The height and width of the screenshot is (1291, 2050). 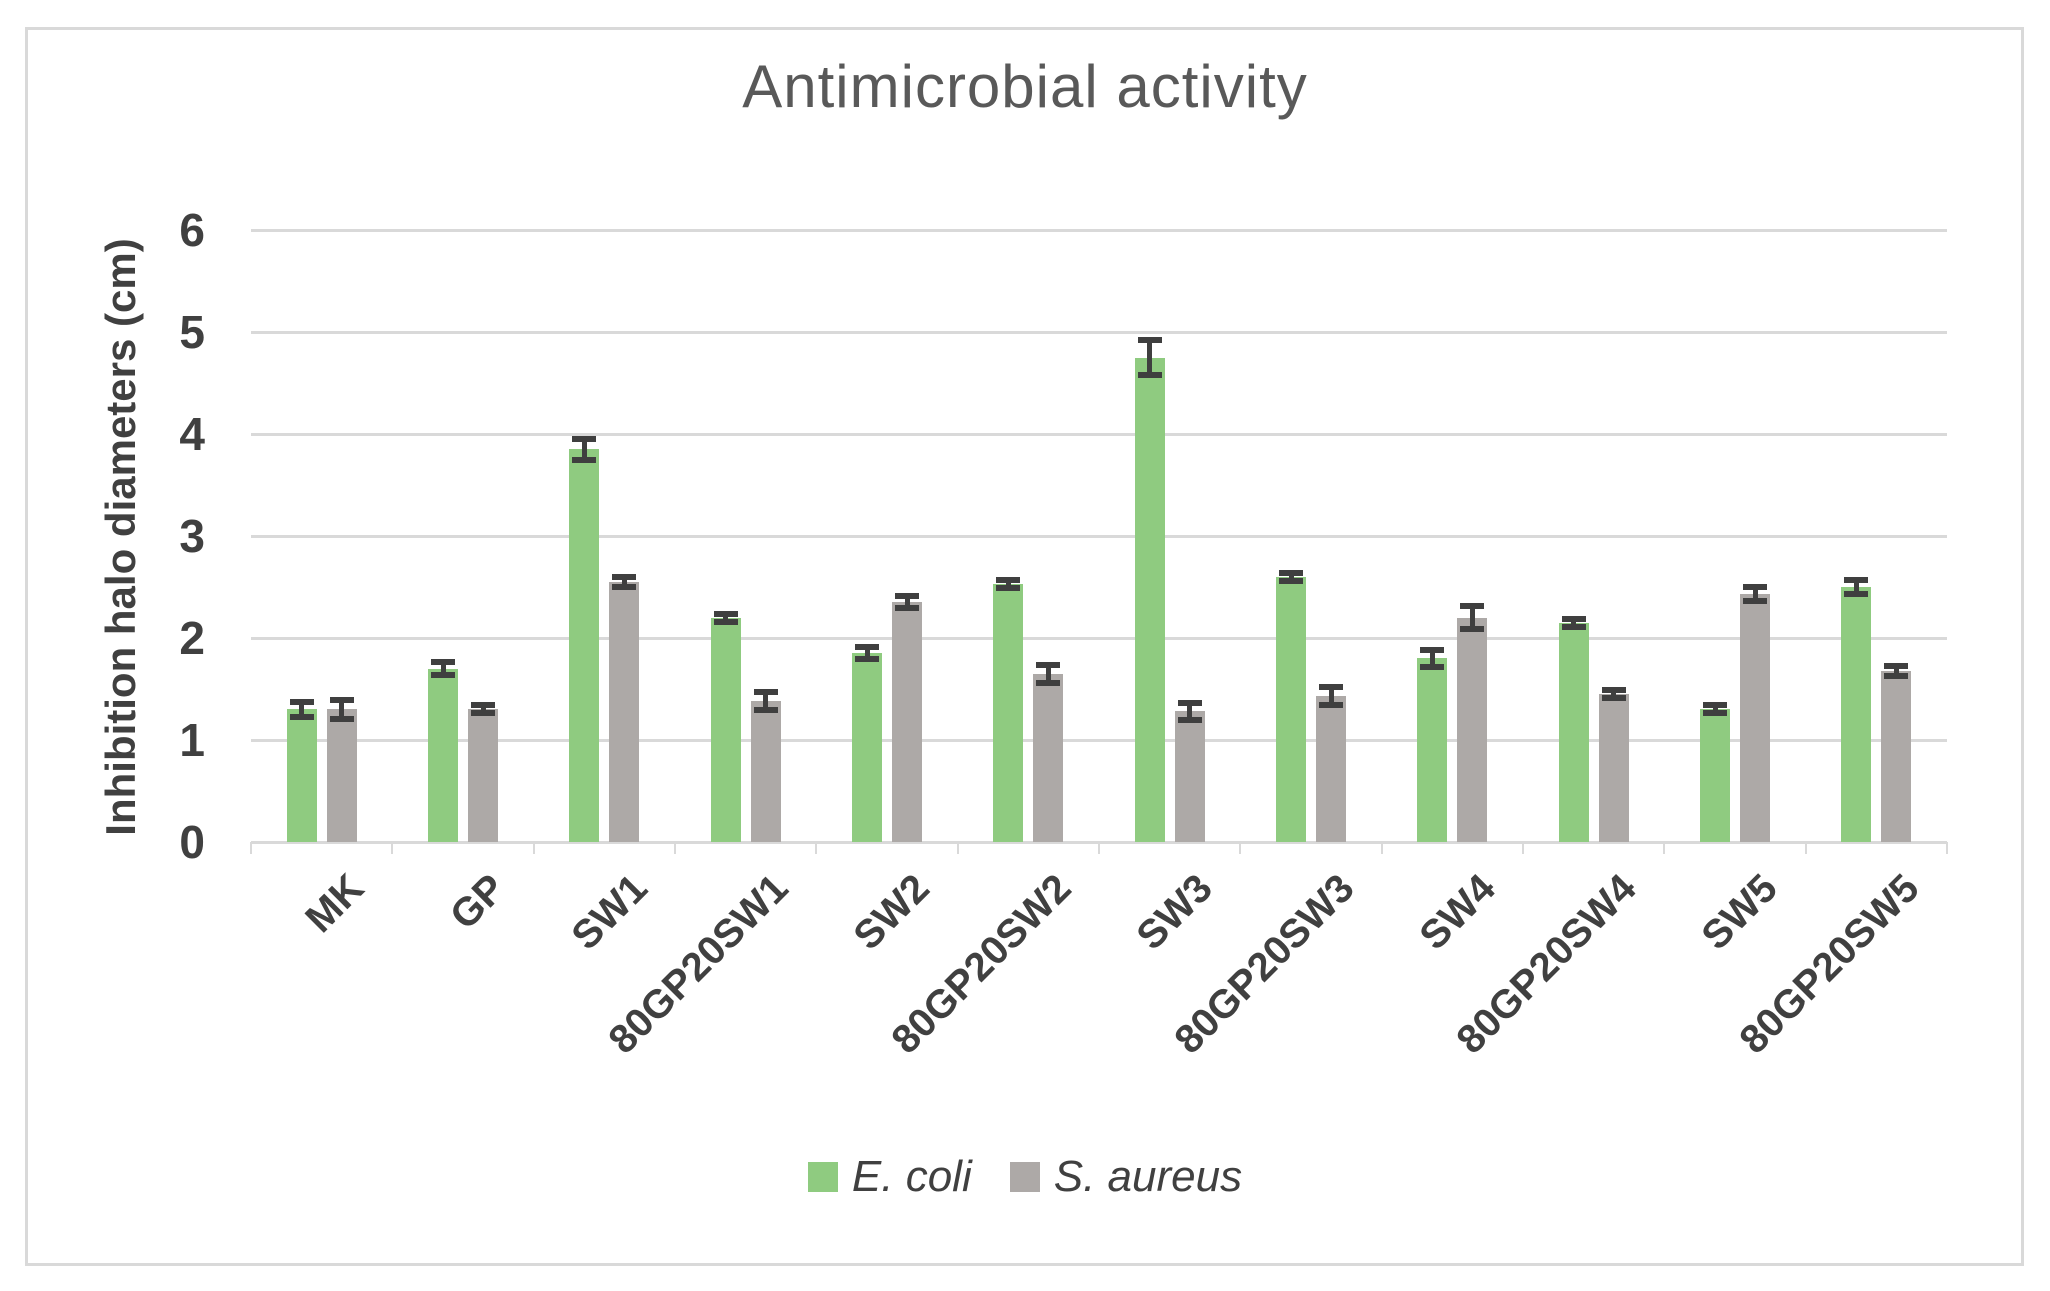 I want to click on bar-ecoli-SW5, so click(x=1715, y=775).